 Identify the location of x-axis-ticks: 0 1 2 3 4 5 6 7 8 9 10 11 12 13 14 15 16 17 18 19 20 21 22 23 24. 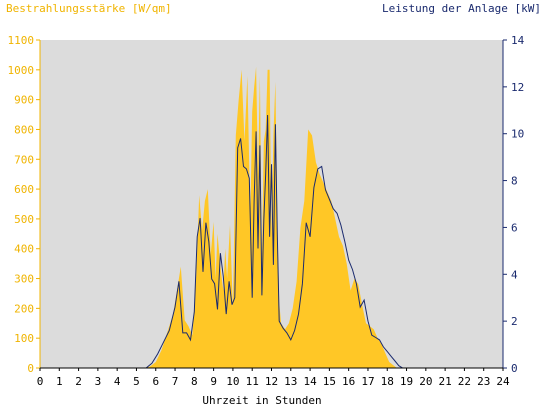
(273, 378).